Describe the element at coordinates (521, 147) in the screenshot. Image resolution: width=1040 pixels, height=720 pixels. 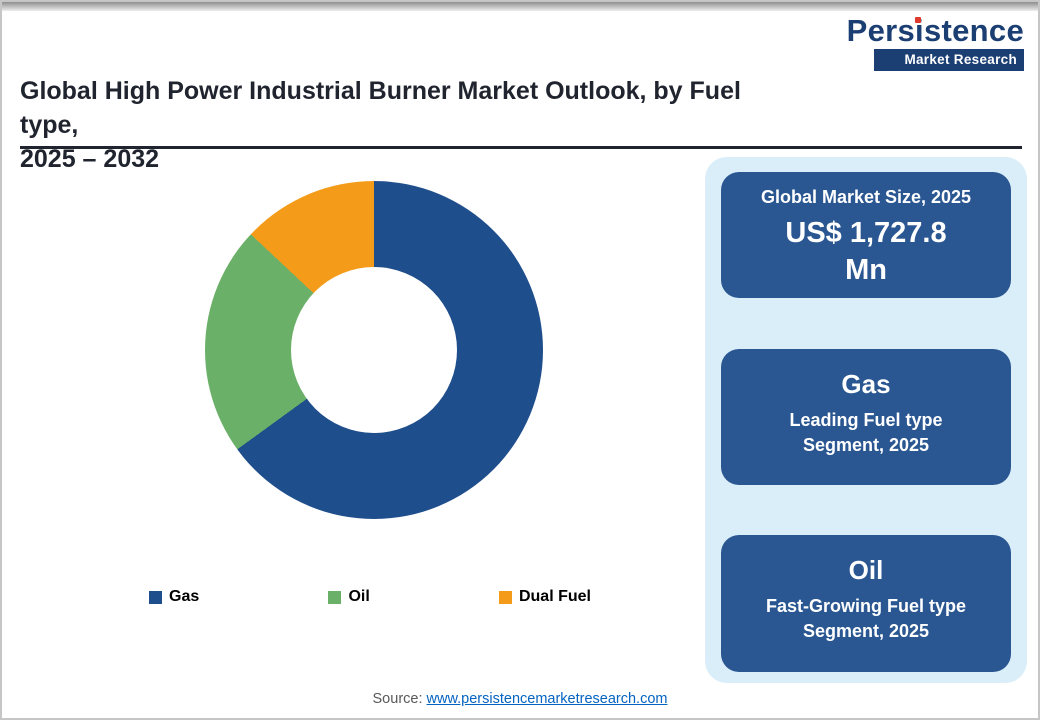
I see `title-underline` at that location.